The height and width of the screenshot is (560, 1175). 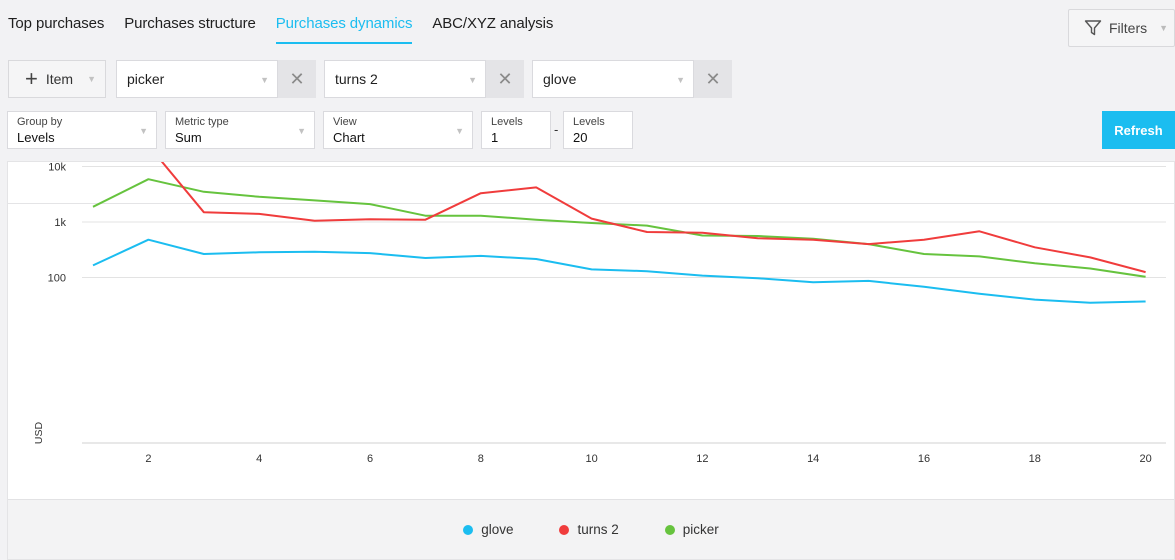 I want to click on y-tick-label: 10k, so click(x=57, y=168).